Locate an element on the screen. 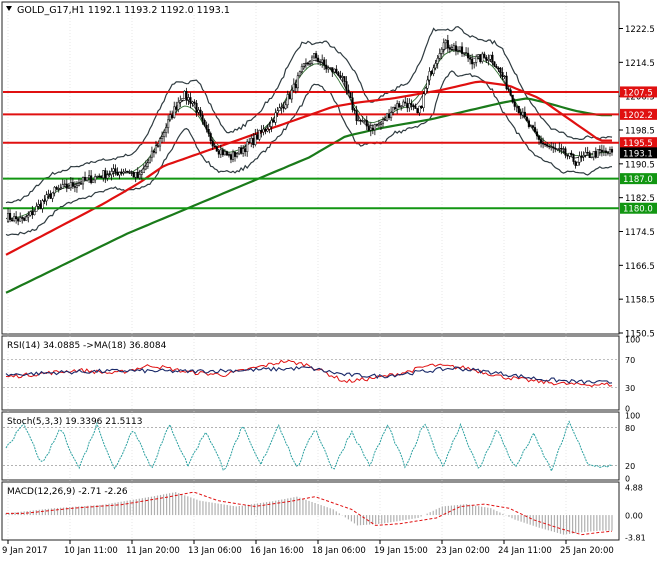  x-tick-label: 19 Jan 15:00 is located at coordinates (401, 551).